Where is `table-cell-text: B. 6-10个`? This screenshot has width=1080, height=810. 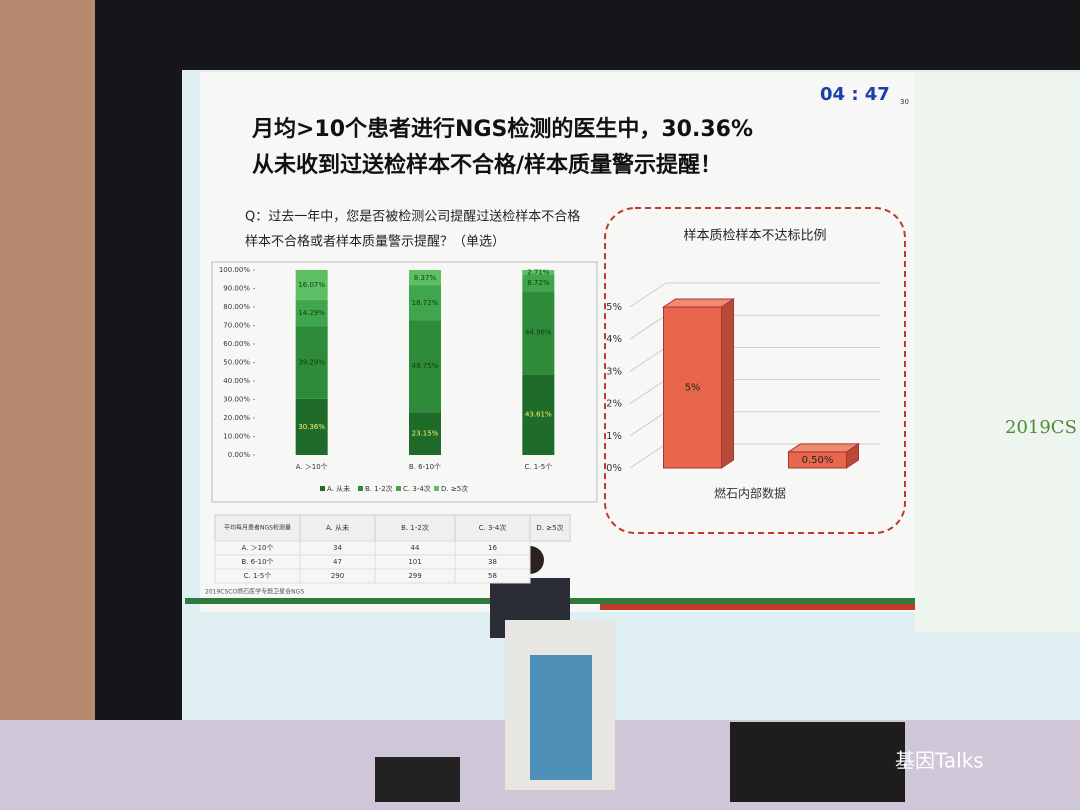 table-cell-text: B. 6-10个 is located at coordinates (257, 562).